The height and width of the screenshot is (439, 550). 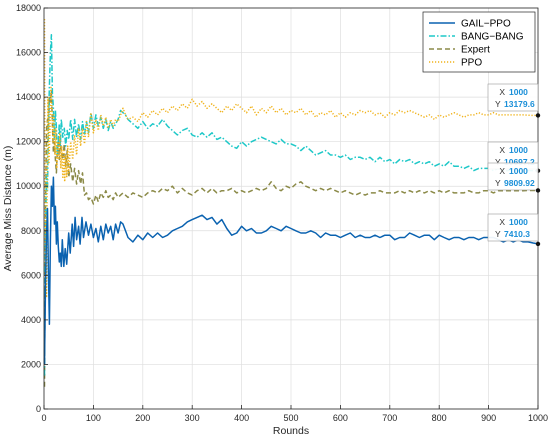 I want to click on x-tick-label: 100, so click(x=93, y=418).